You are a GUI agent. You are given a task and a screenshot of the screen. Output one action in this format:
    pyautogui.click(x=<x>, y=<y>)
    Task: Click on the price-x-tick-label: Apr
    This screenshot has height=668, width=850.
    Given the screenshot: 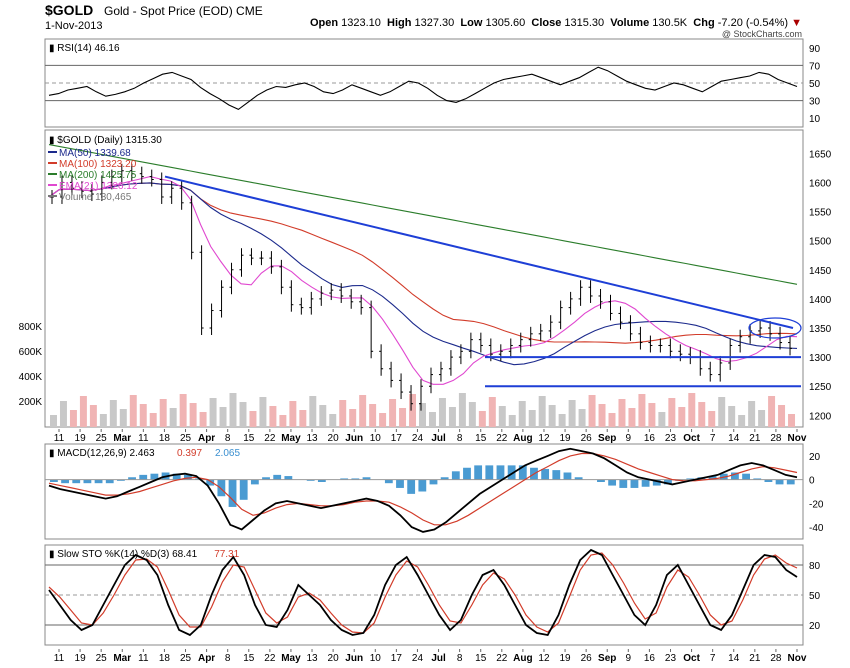 What is the action you would take?
    pyautogui.click(x=206, y=438)
    